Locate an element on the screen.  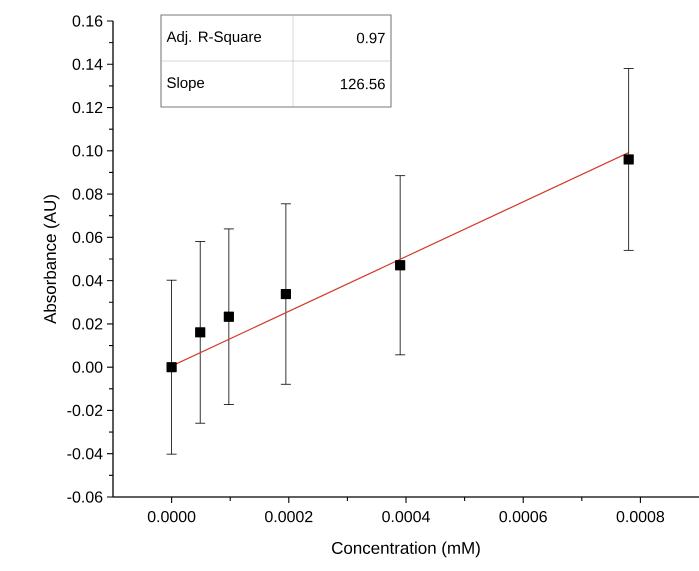
y-tick-label: 0.16 is located at coordinates (87, 21).